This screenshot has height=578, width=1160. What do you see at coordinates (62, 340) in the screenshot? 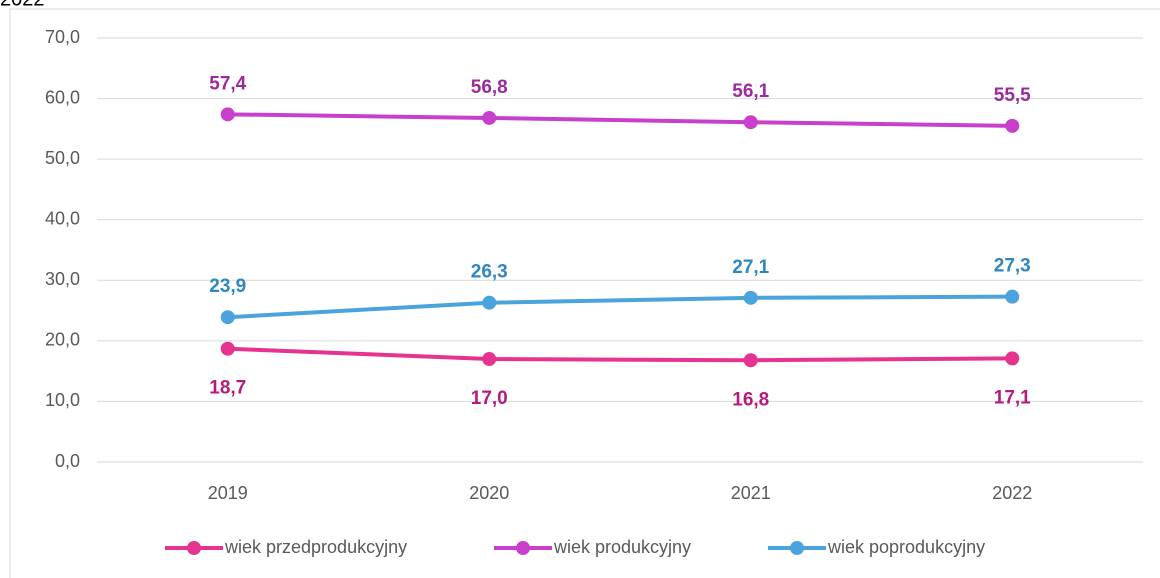
I see `y-tick-label: 20,0` at bounding box center [62, 340].